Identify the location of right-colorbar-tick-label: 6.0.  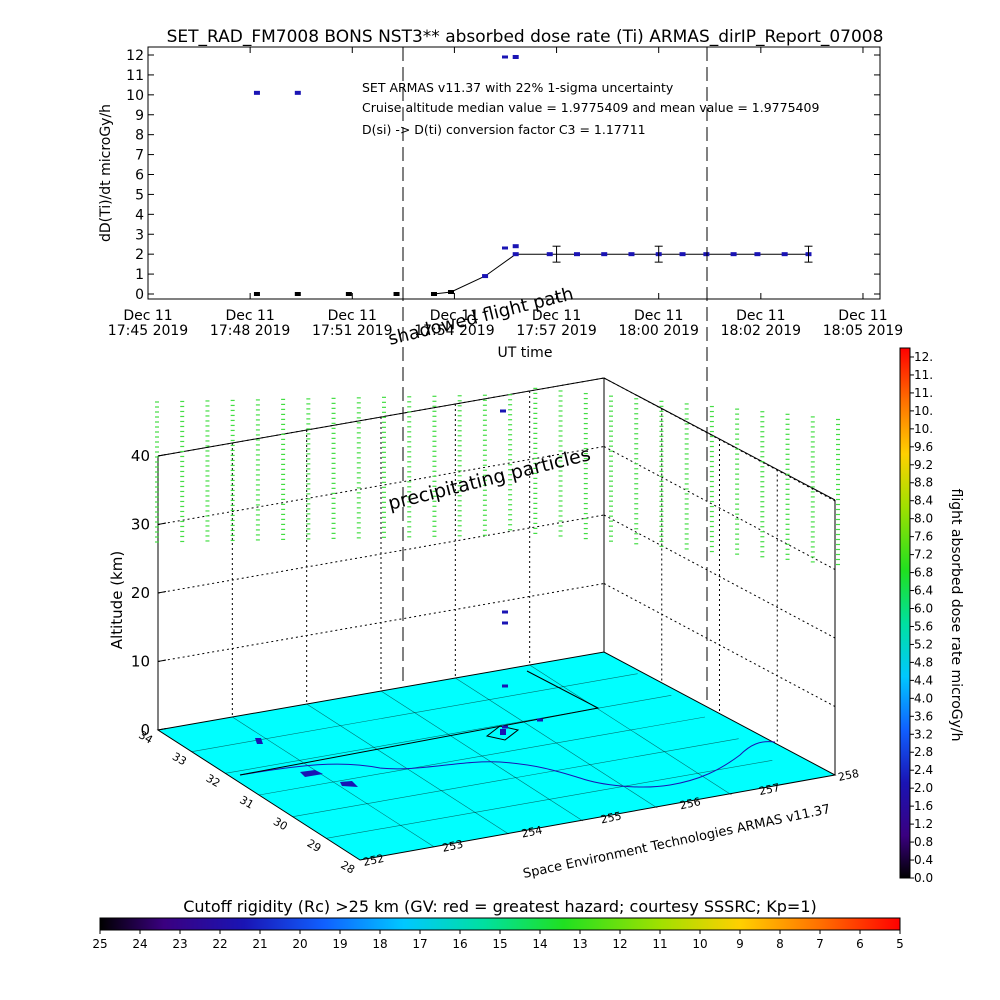
(923, 609).